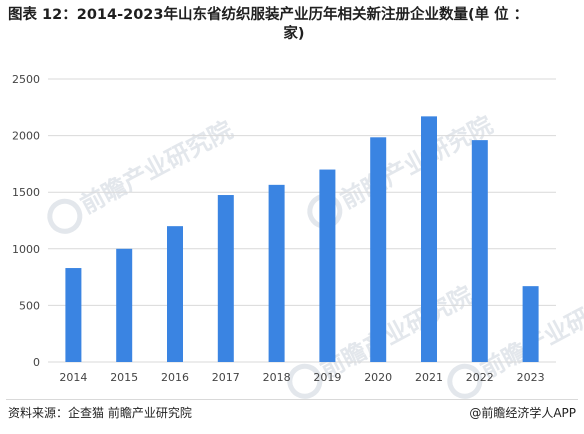 This screenshot has width=584, height=434. Describe the element at coordinates (100, 413) in the screenshot. I see `source-note: 资料来源：企查猫 前瞻产业研究院` at that location.